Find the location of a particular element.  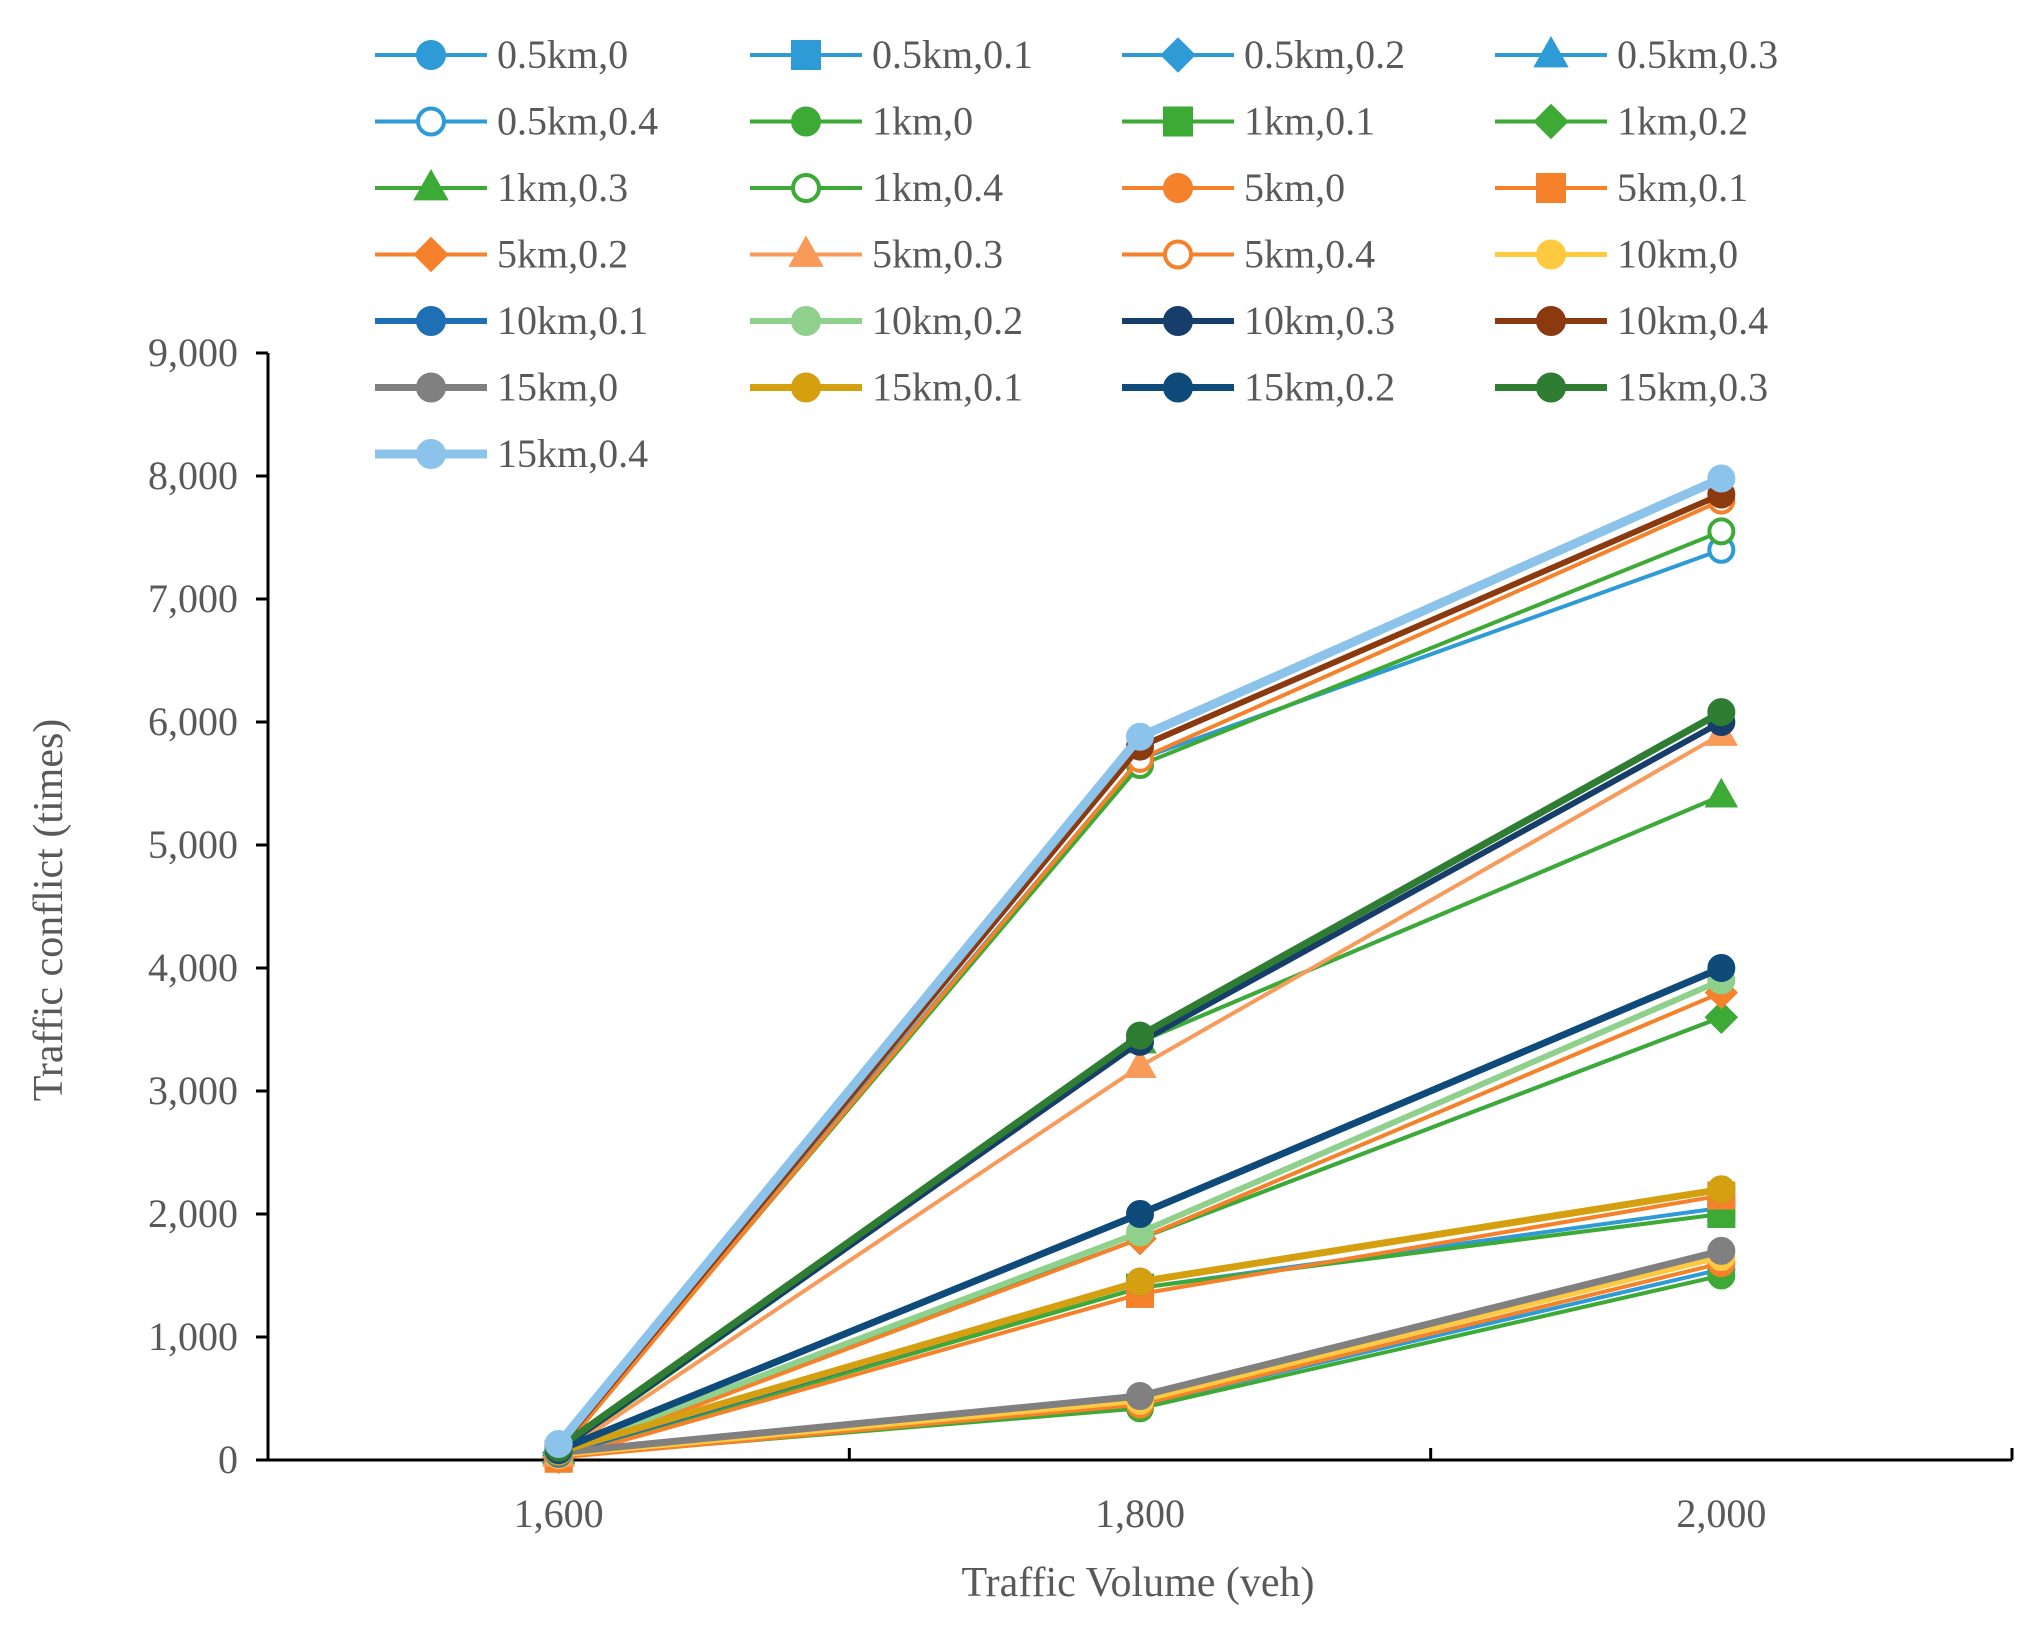

legend-item: 5km,0.2 is located at coordinates (501, 254).